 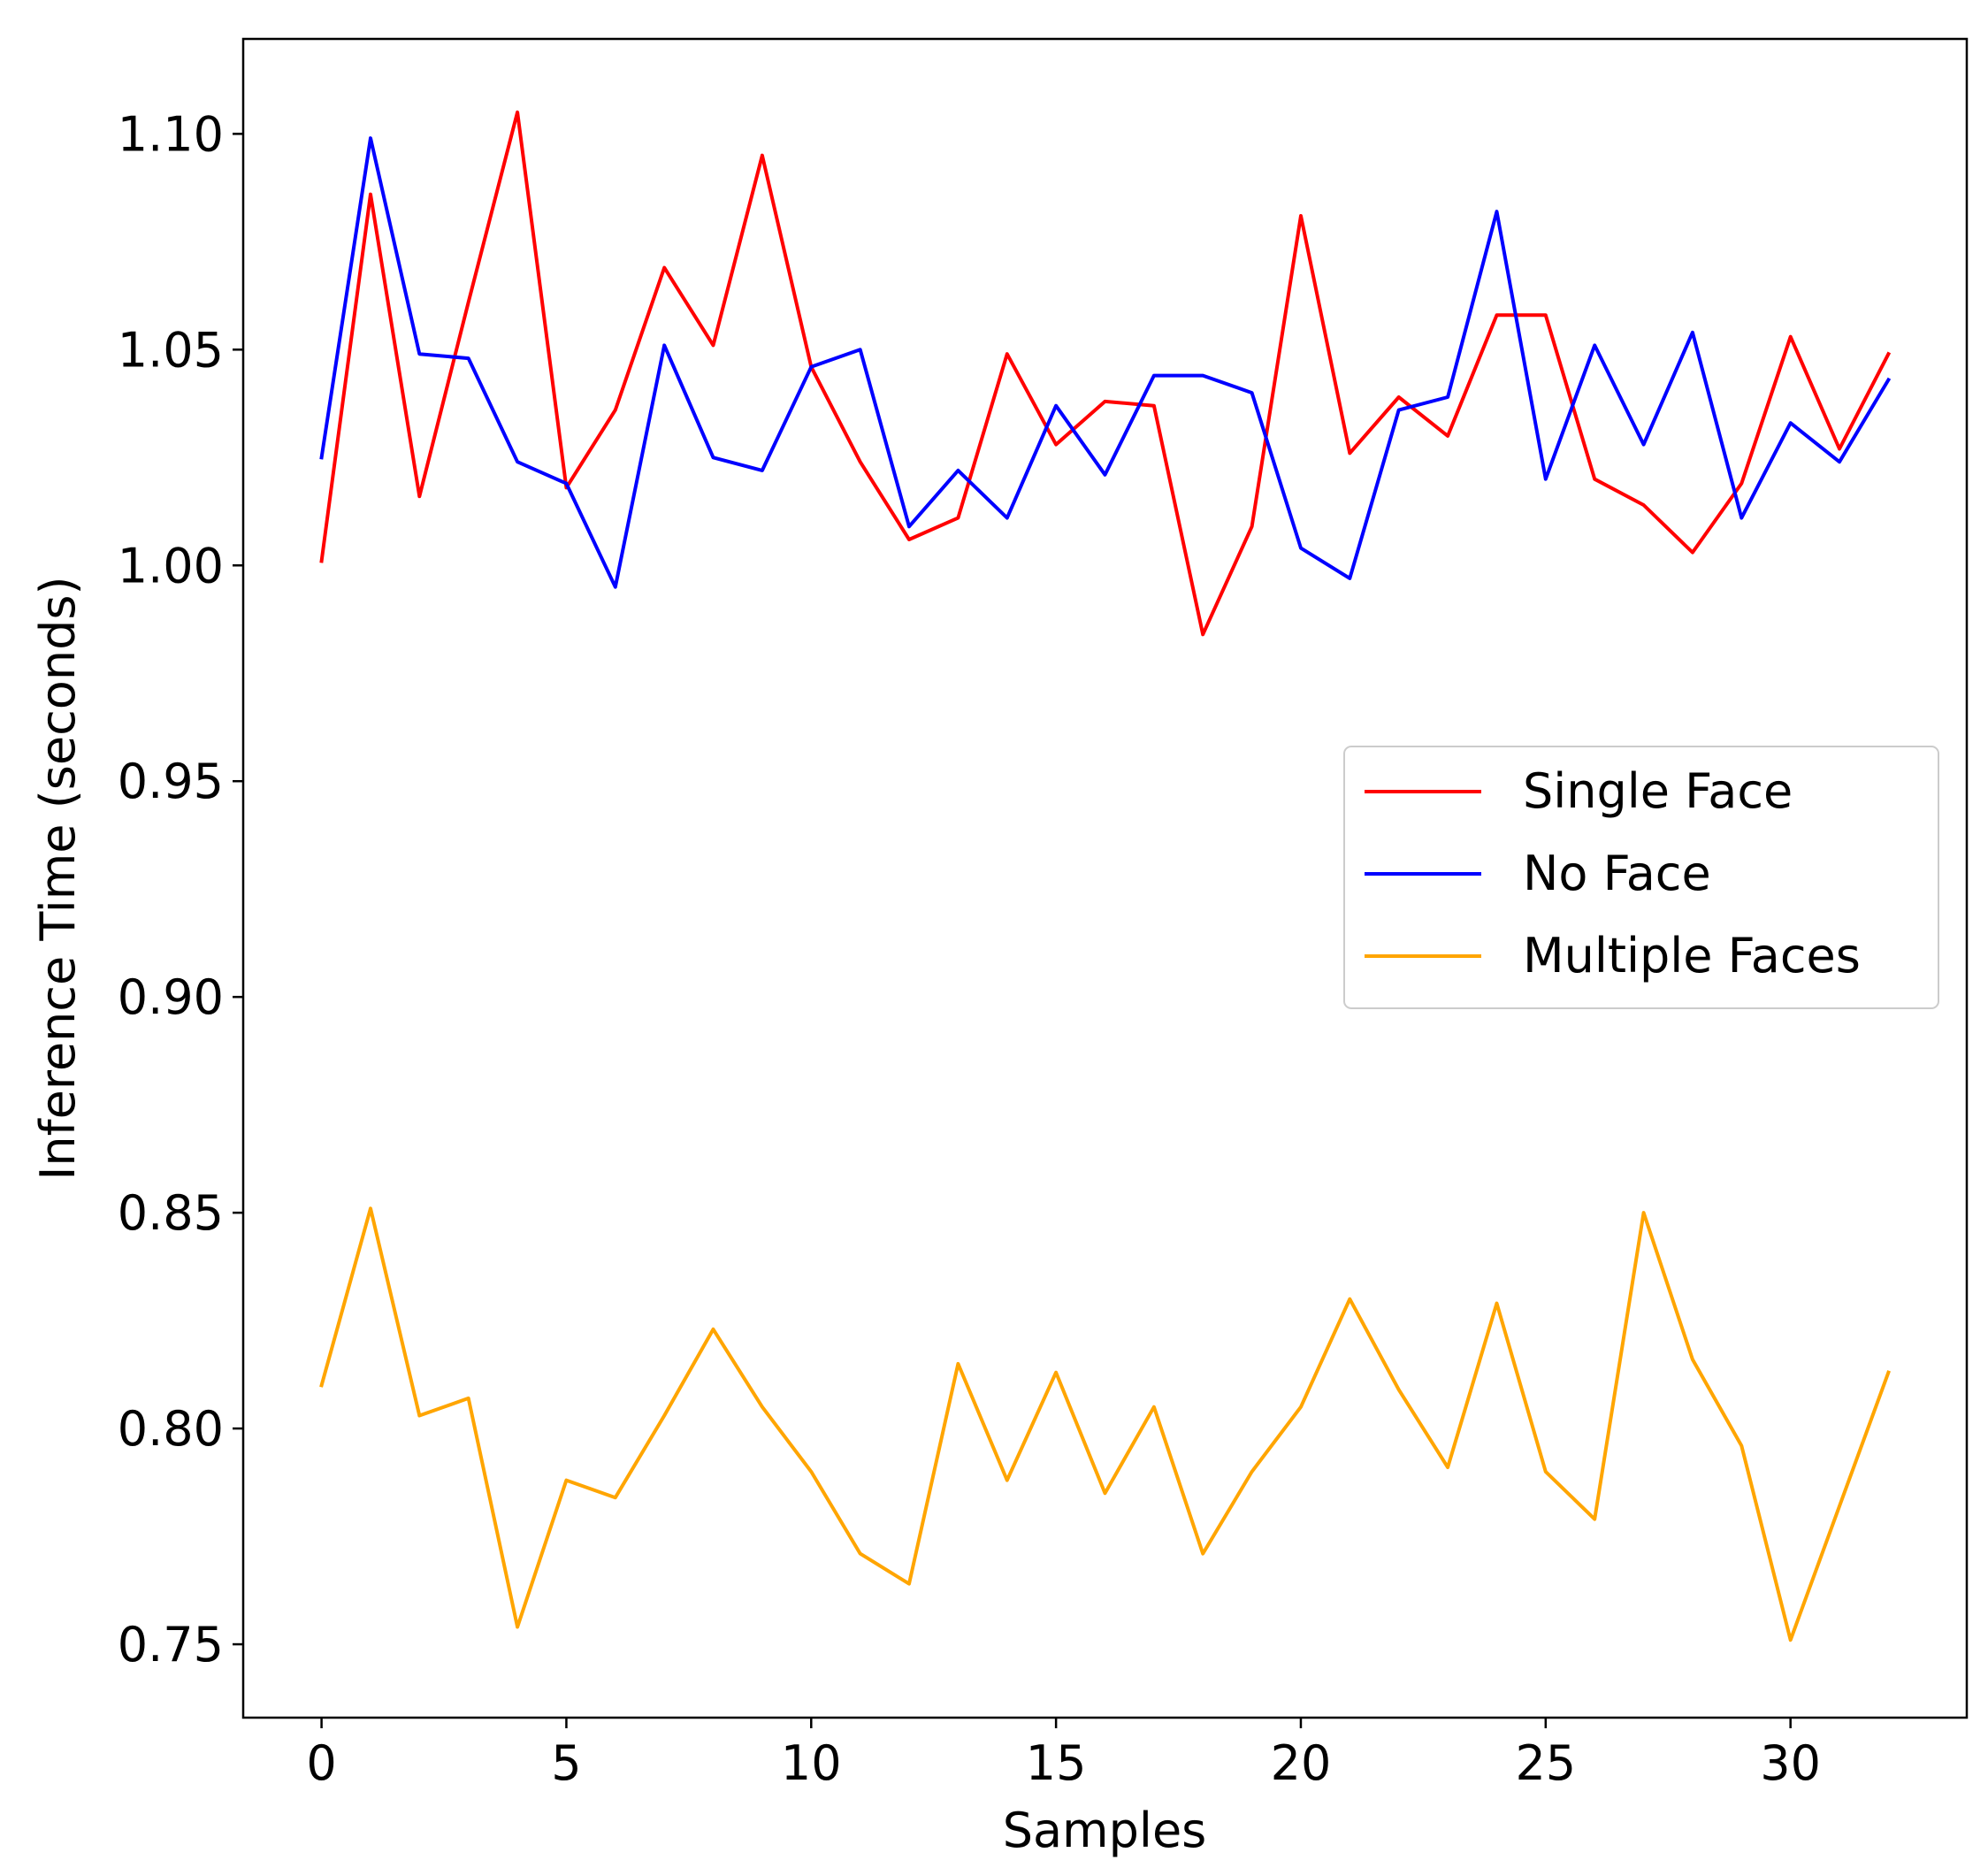 What do you see at coordinates (566, 1763) in the screenshot?
I see `x-tick-label: 5` at bounding box center [566, 1763].